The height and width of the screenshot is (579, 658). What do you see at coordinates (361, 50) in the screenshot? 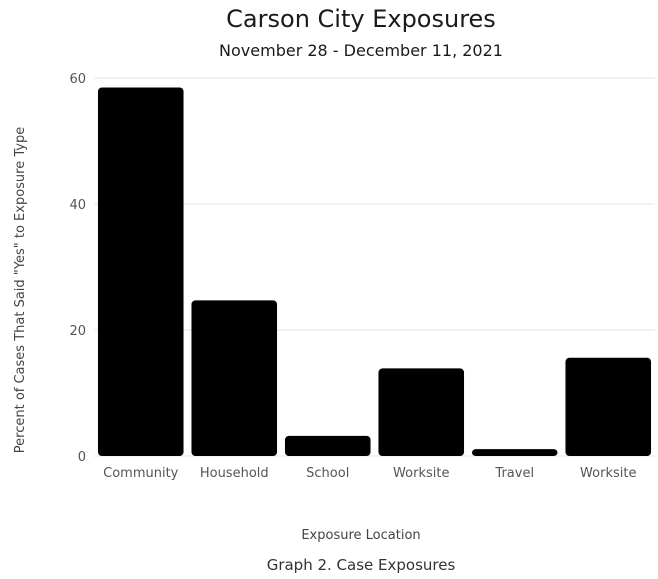
I see `chart-subtitle: November 28 - December 11, 2021` at bounding box center [361, 50].